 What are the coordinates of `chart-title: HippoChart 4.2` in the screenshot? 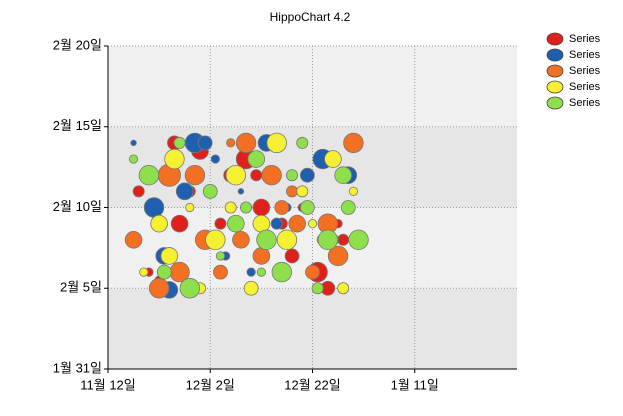 It's located at (310, 17).